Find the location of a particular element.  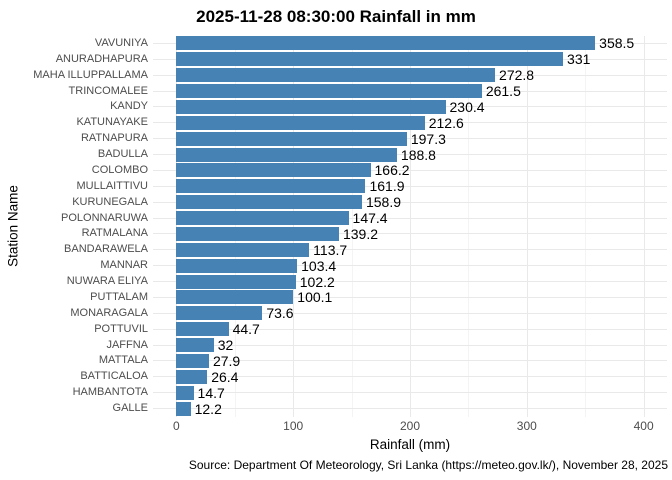

bar-kurunegala is located at coordinates (269, 202).